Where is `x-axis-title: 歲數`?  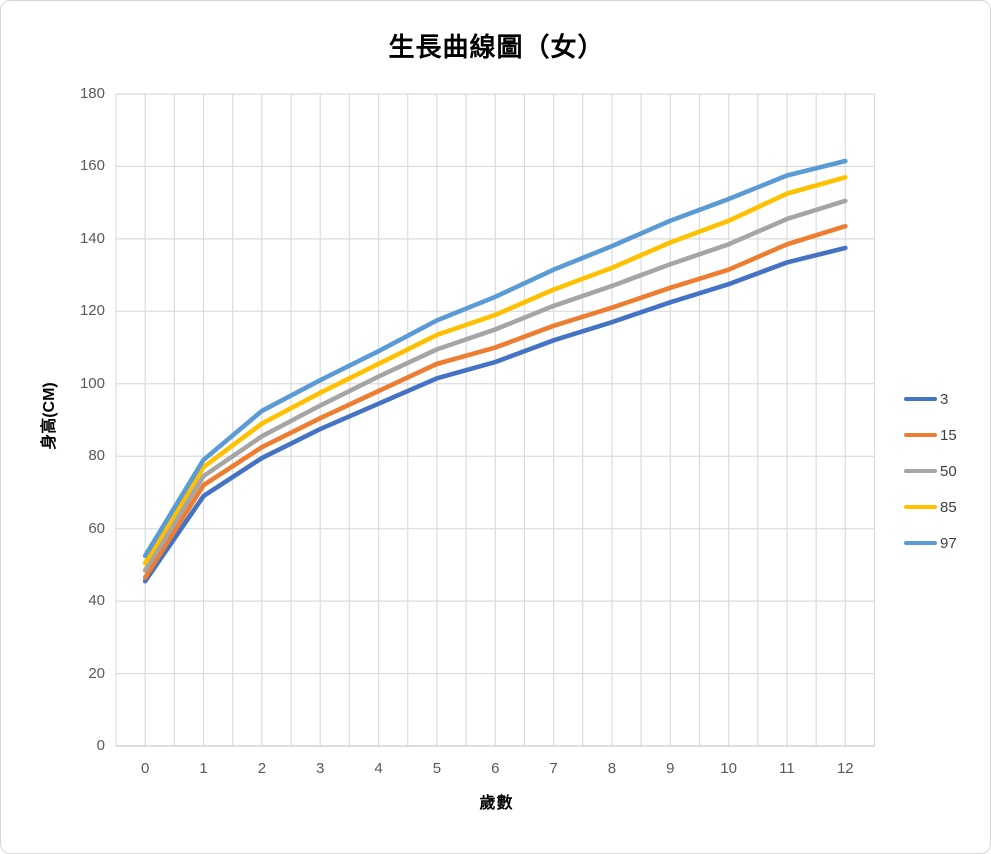
x-axis-title: 歲數 is located at coordinates (496, 803).